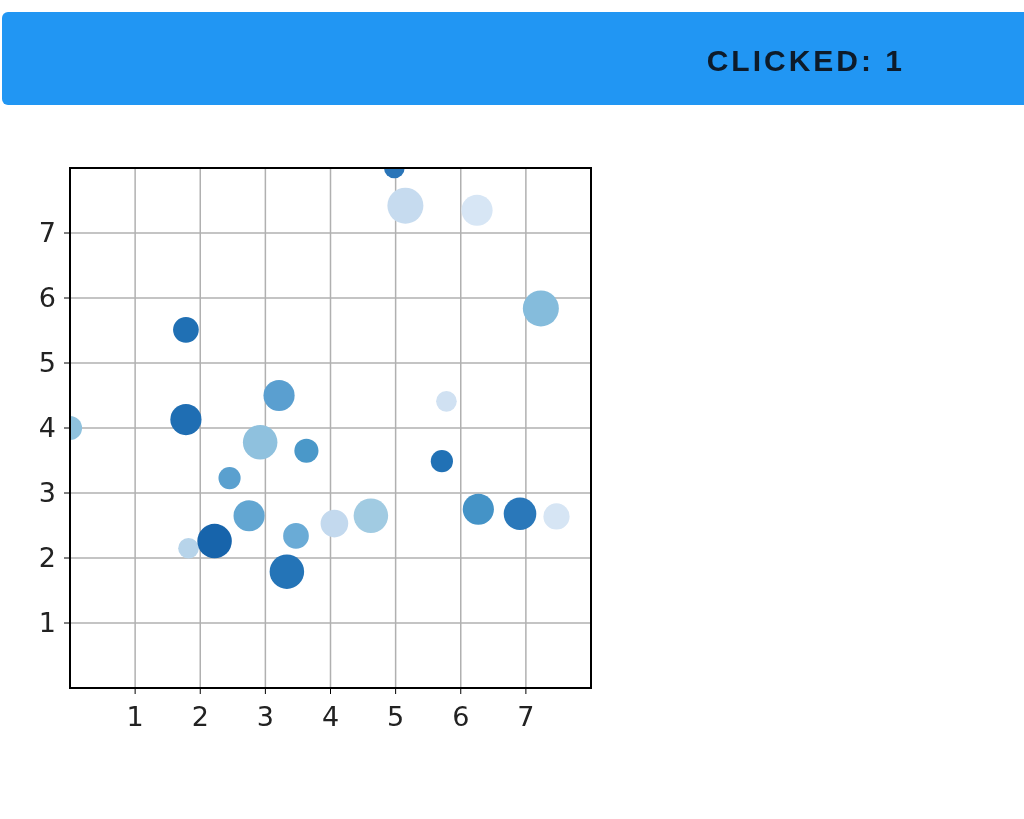  Describe the element at coordinates (47, 623) in the screenshot. I see `y-tick-label: 1` at that location.